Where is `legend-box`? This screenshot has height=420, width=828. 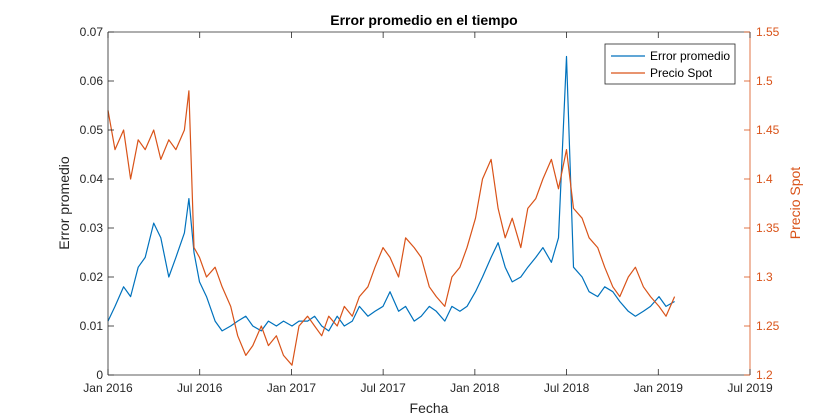 legend-box is located at coordinates (670, 64).